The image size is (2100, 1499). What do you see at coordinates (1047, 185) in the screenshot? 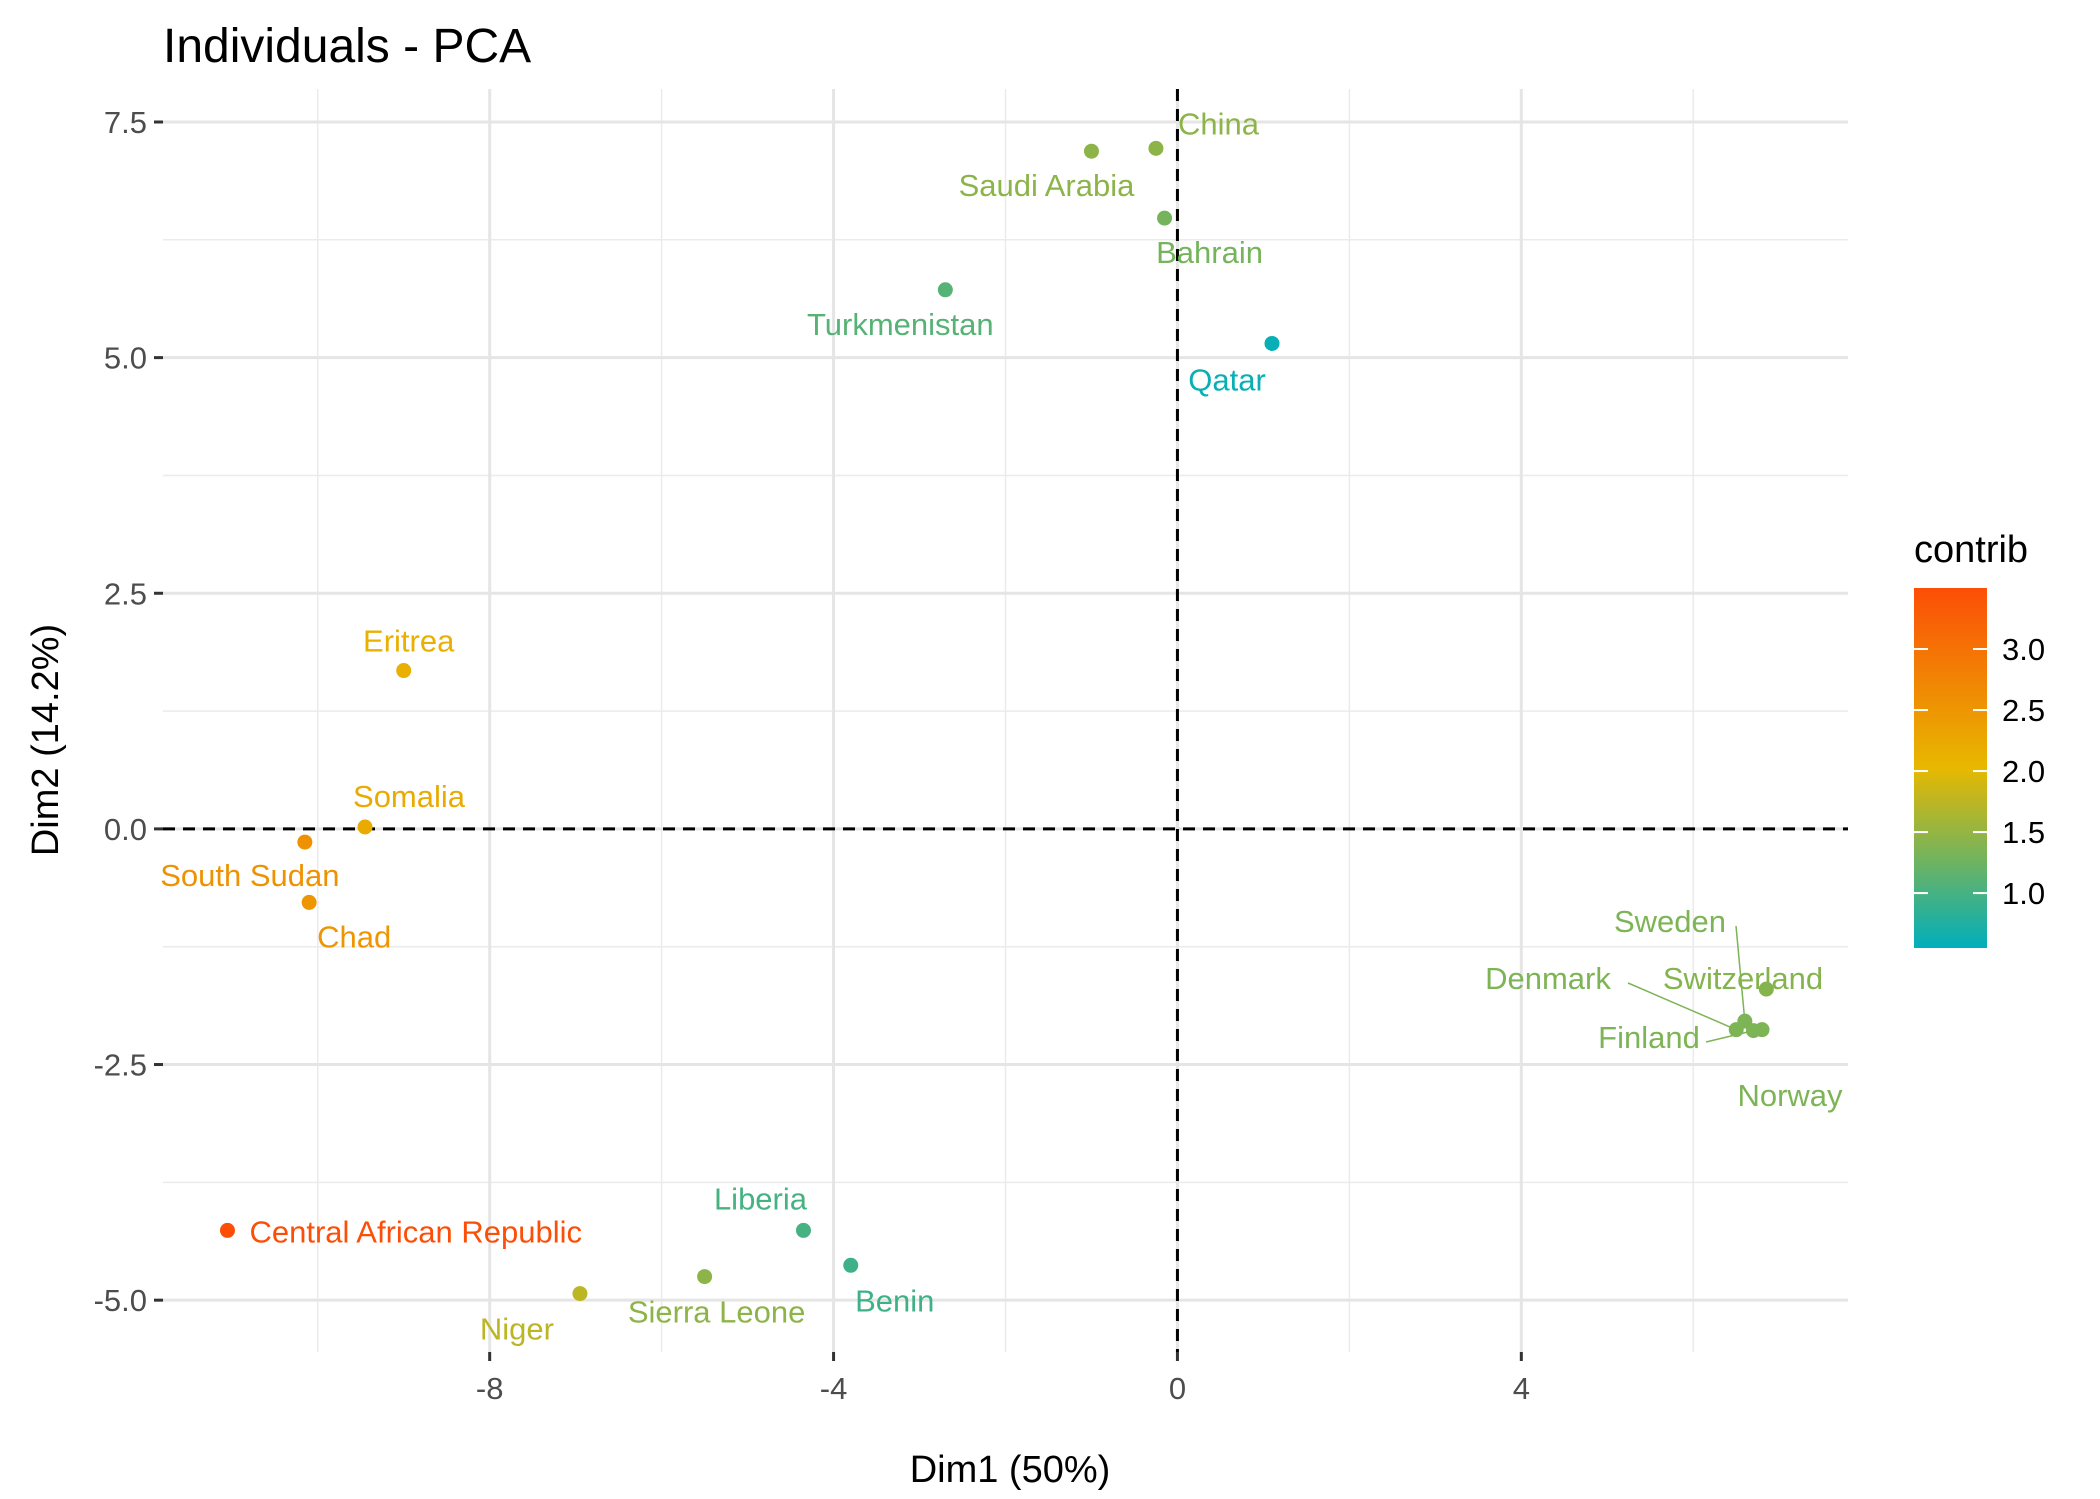
I see `label-saudi-arabia: Saudi Arabia` at bounding box center [1047, 185].